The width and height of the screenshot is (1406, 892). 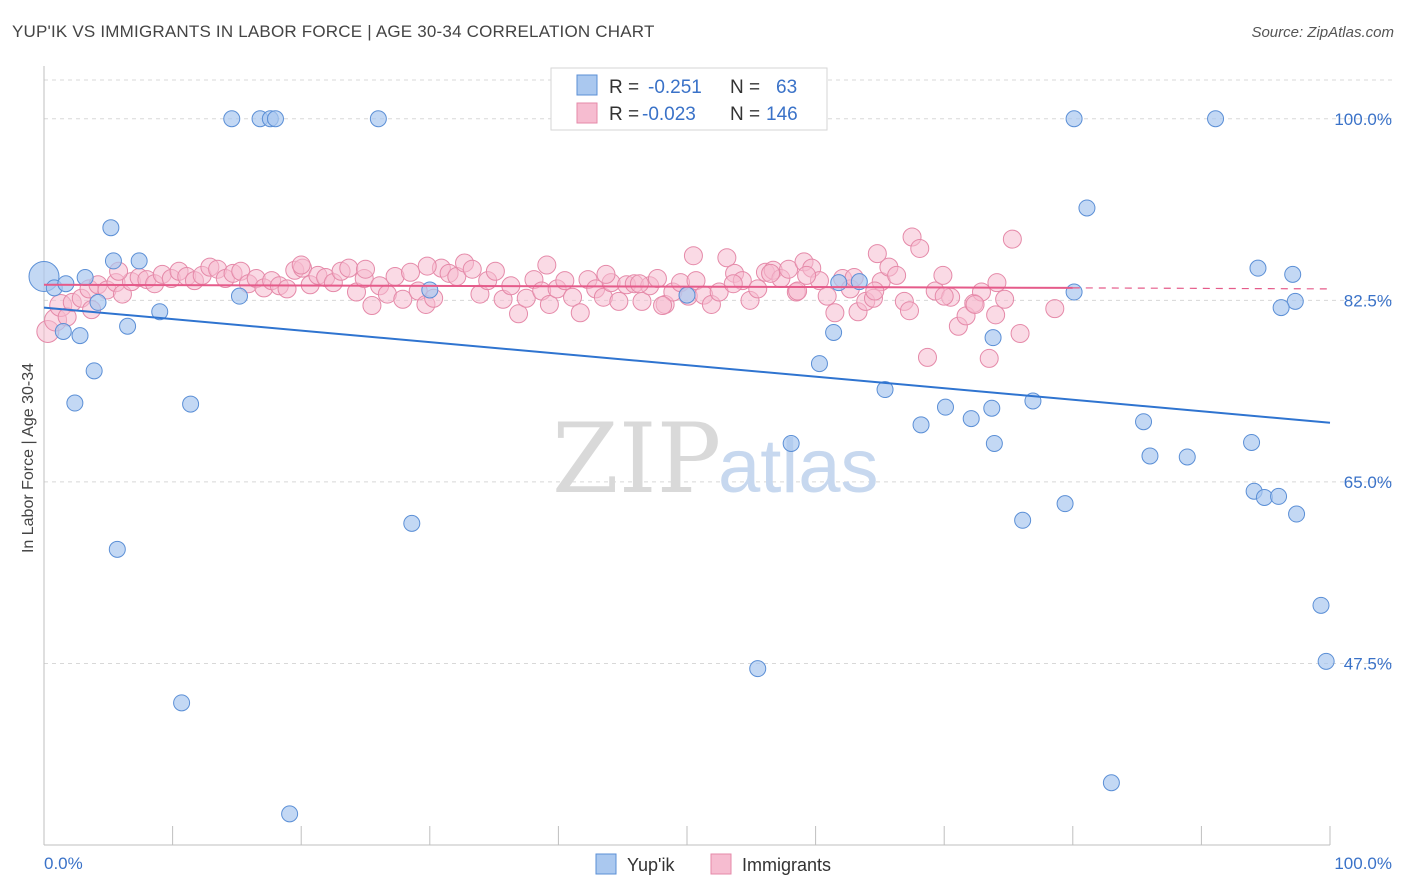 What do you see at coordinates (606, 864) in the screenshot?
I see `bottom-legend-swatch-yupik` at bounding box center [606, 864].